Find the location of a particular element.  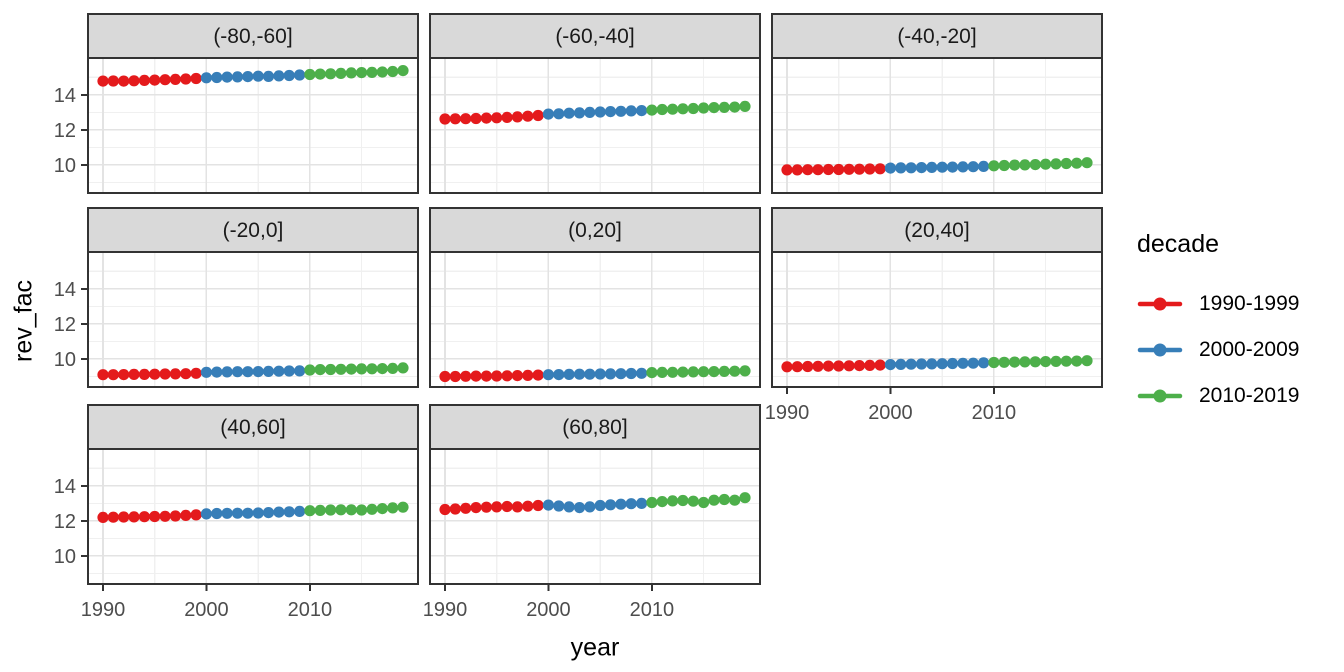

facet-strip-label: (-20,0] is located at coordinates (253, 230).